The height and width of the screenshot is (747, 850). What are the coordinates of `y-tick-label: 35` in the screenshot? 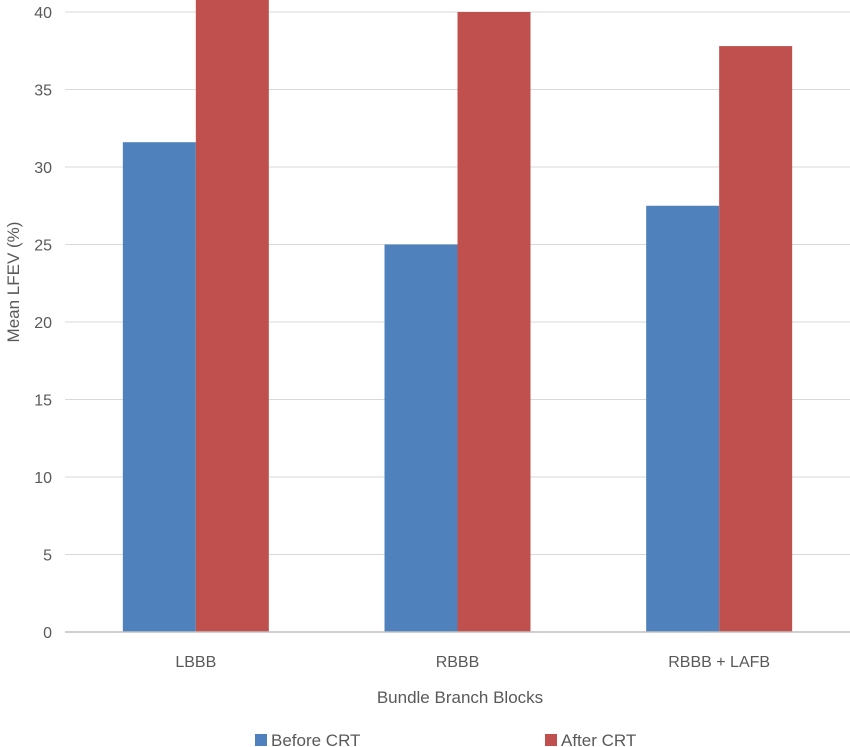 It's located at (43, 91).